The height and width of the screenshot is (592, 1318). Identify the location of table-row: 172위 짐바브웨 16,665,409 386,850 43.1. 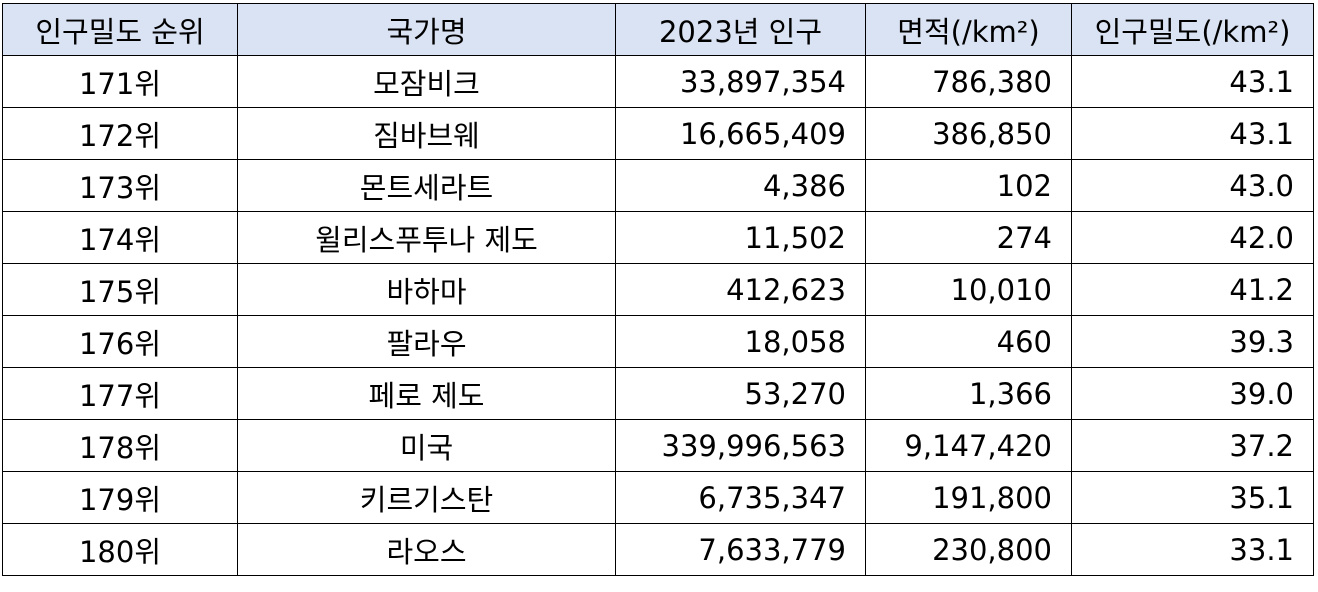
(658, 133).